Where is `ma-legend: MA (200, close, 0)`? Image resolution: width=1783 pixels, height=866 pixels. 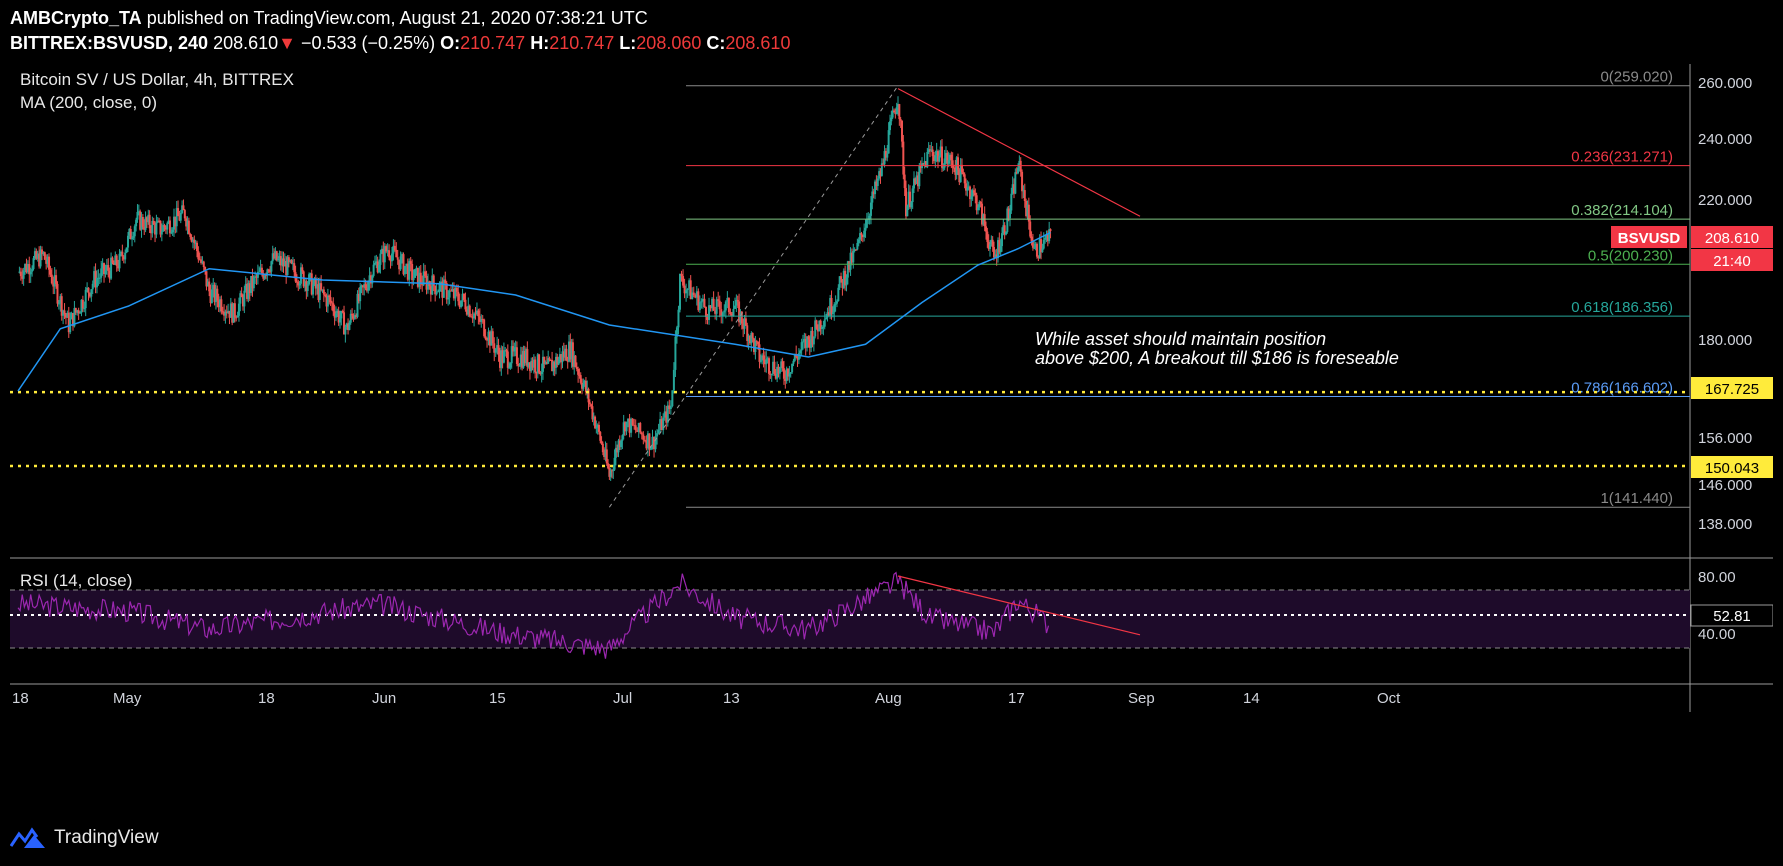 ma-legend: MA (200, close, 0) is located at coordinates (88, 102).